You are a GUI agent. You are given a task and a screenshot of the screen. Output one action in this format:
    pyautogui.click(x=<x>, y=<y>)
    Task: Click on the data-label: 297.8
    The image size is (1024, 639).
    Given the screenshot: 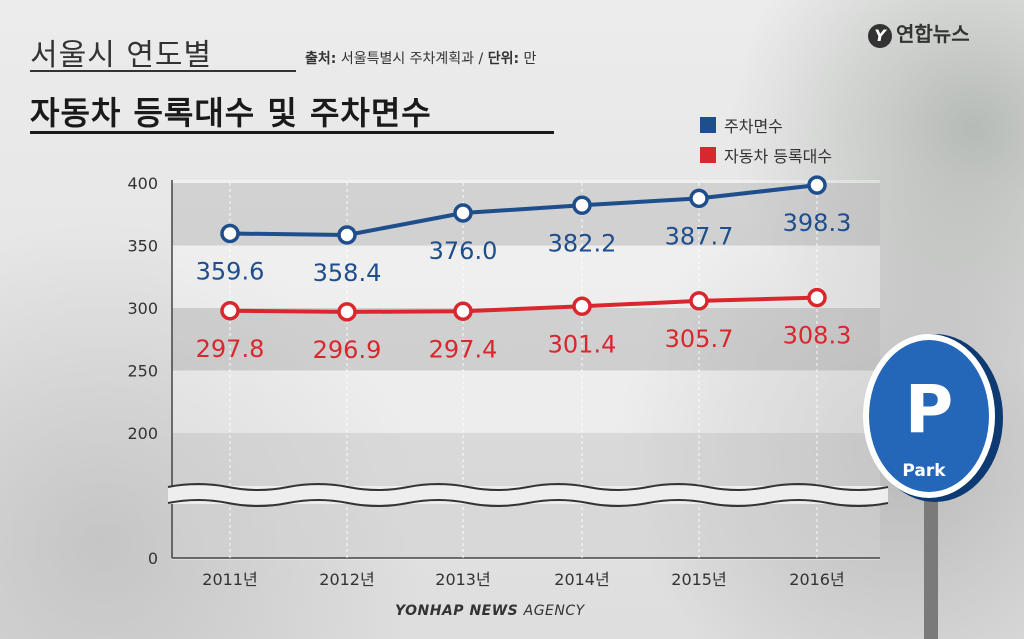 What is the action you would take?
    pyautogui.click(x=230, y=349)
    